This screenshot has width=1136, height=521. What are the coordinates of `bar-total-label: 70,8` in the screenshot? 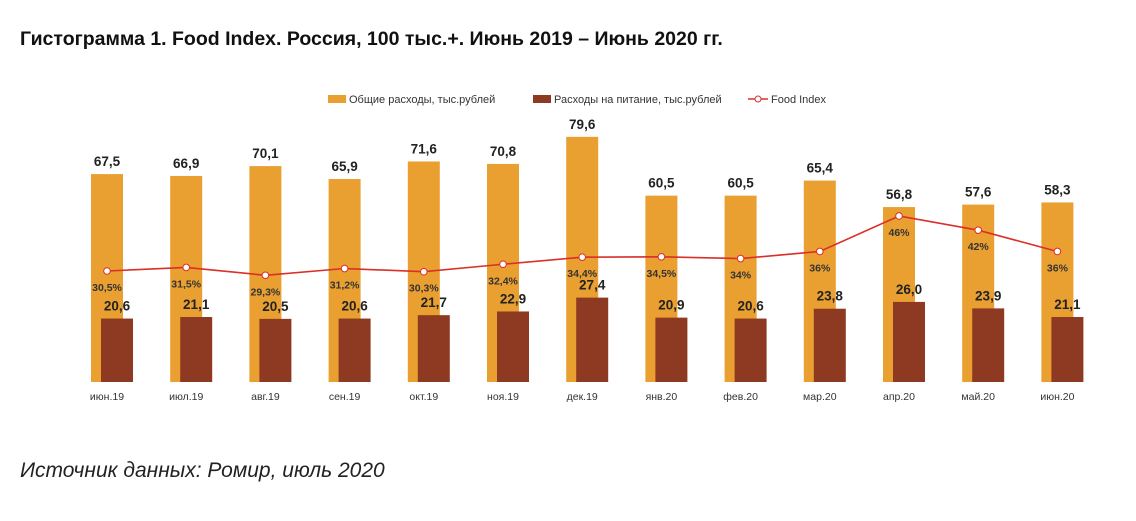 It's located at (503, 151).